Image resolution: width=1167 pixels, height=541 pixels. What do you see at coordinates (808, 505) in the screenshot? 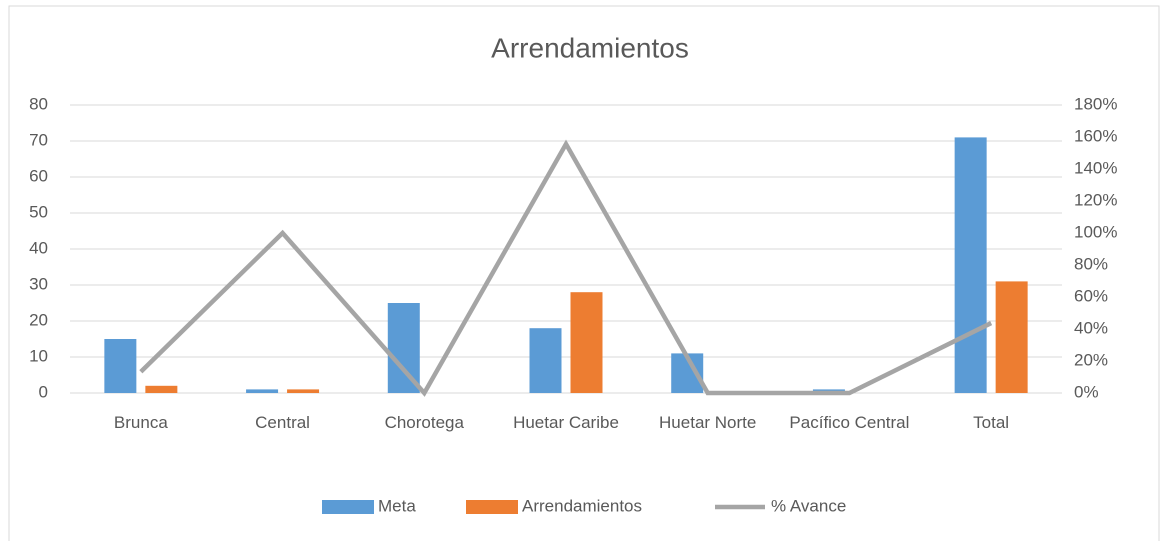
I see `legend-label: % Avance` at bounding box center [808, 505].